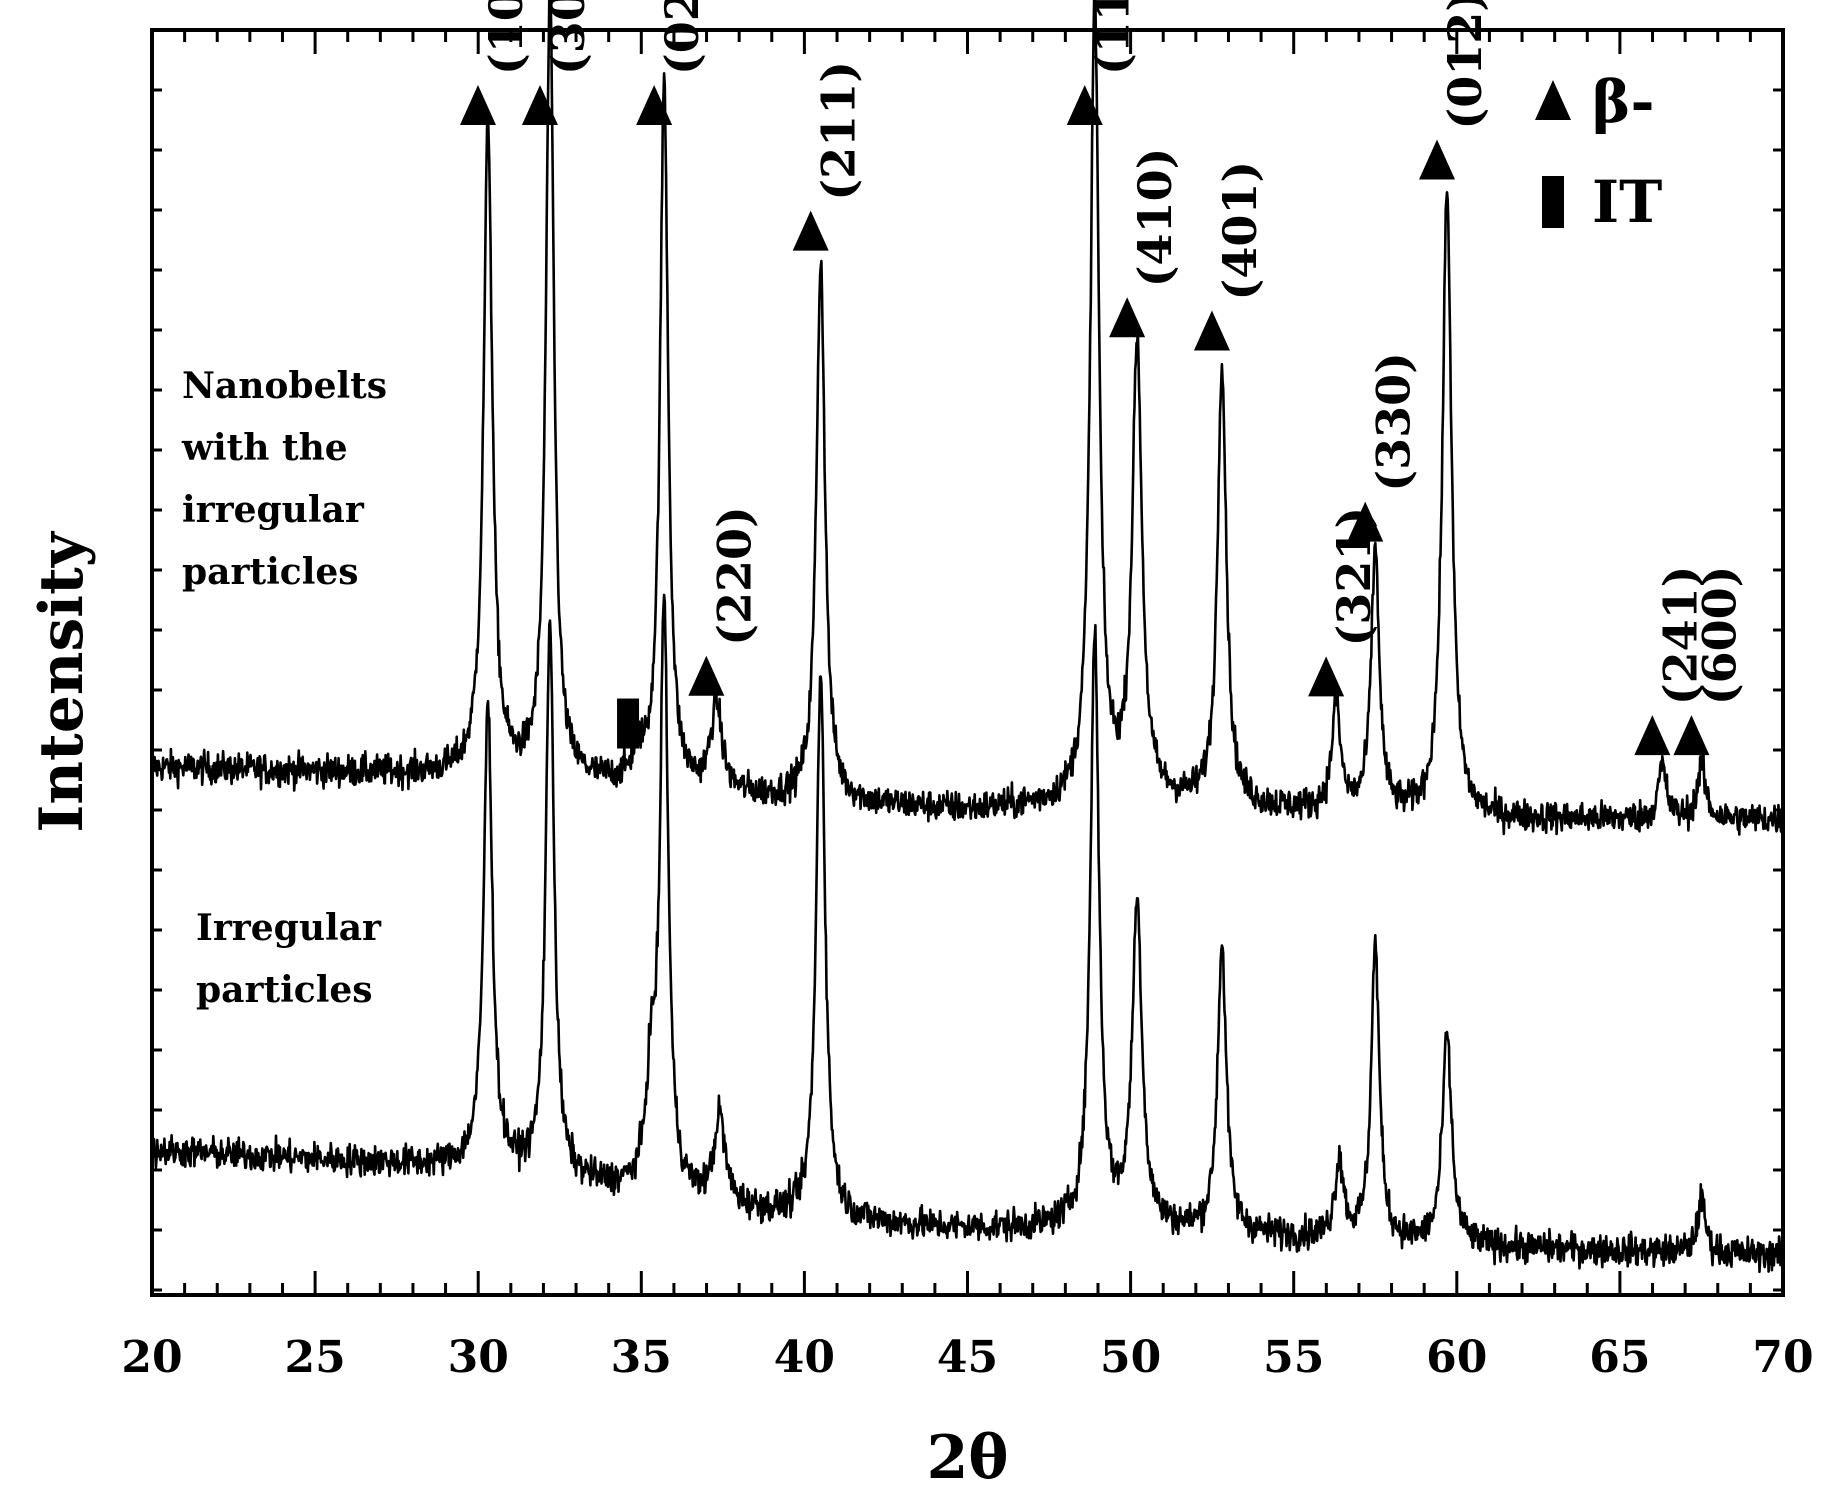 The width and height of the screenshot is (1823, 1500). I want to click on peak-label: (012), so click(1465, 64).